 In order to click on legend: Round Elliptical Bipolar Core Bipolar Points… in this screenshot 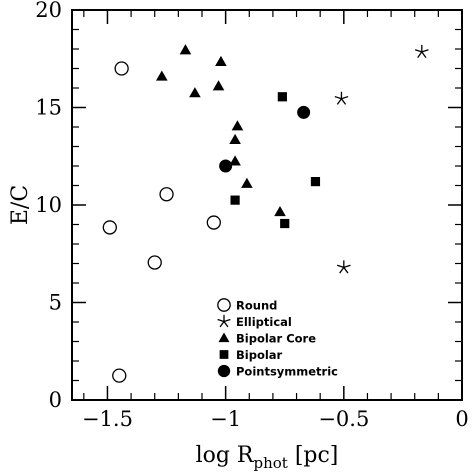, I will do `click(277, 338)`.